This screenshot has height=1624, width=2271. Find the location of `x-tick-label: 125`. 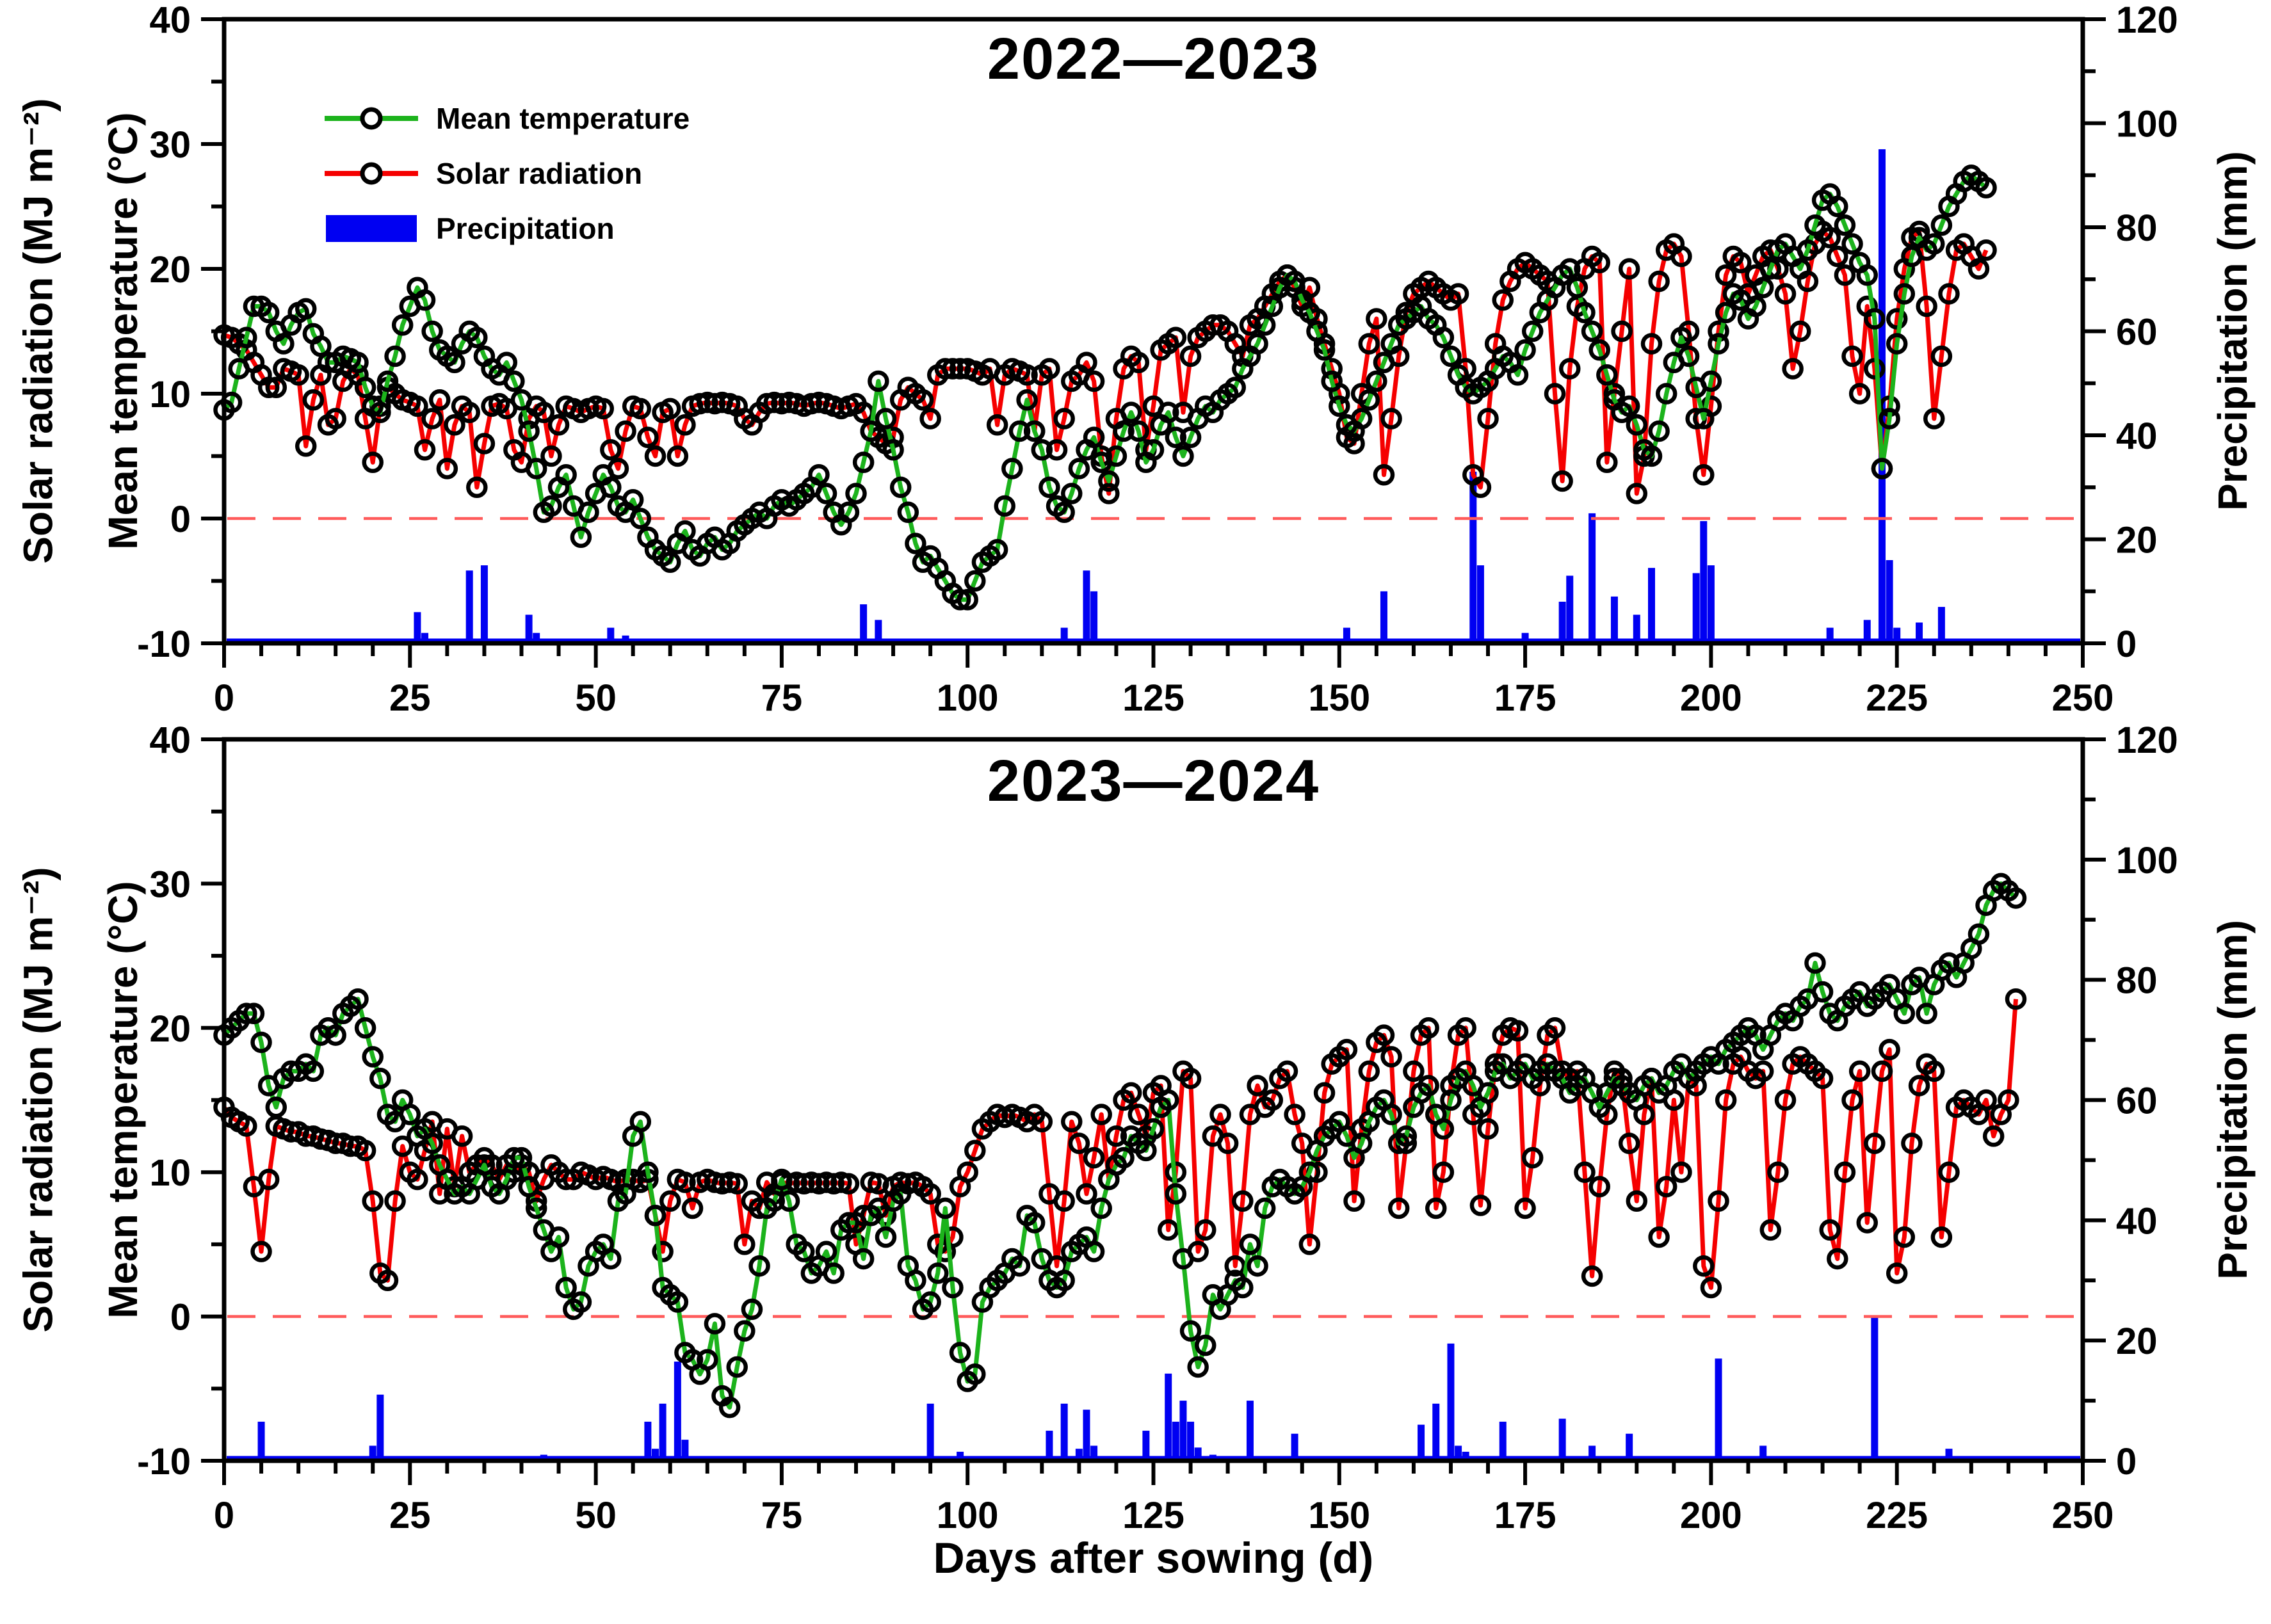

x-tick-label: 125 is located at coordinates (1153, 1516).